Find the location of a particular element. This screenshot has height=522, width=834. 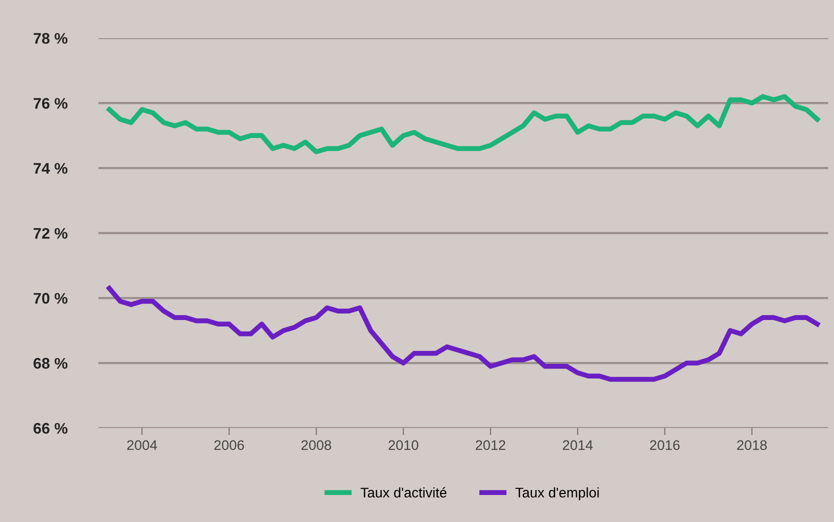

y-tick-label: 66 % is located at coordinates (51, 428).